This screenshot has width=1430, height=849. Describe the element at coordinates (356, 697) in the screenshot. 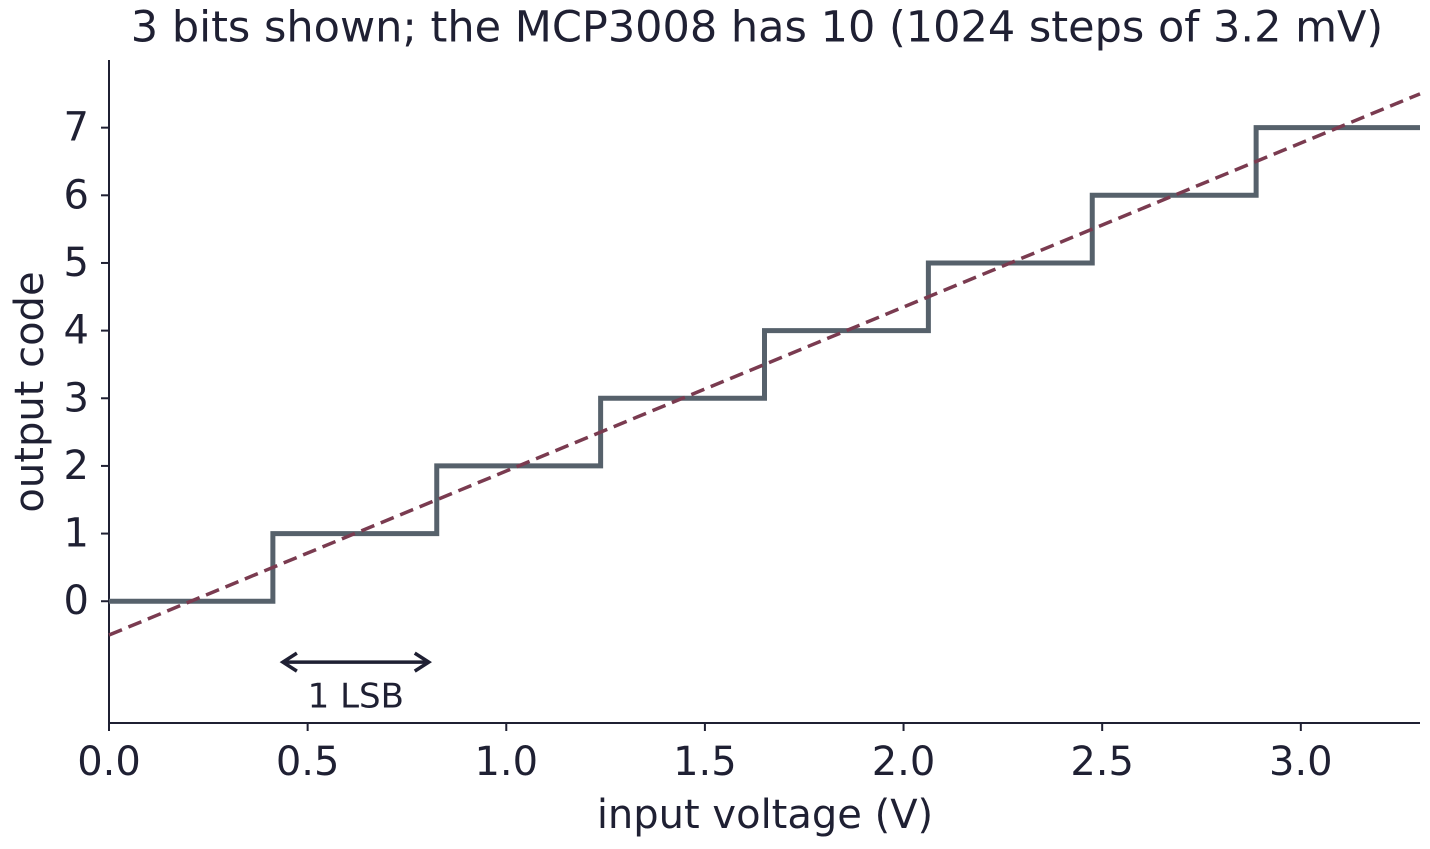

I see `annotation-label: 1 LSB` at that location.